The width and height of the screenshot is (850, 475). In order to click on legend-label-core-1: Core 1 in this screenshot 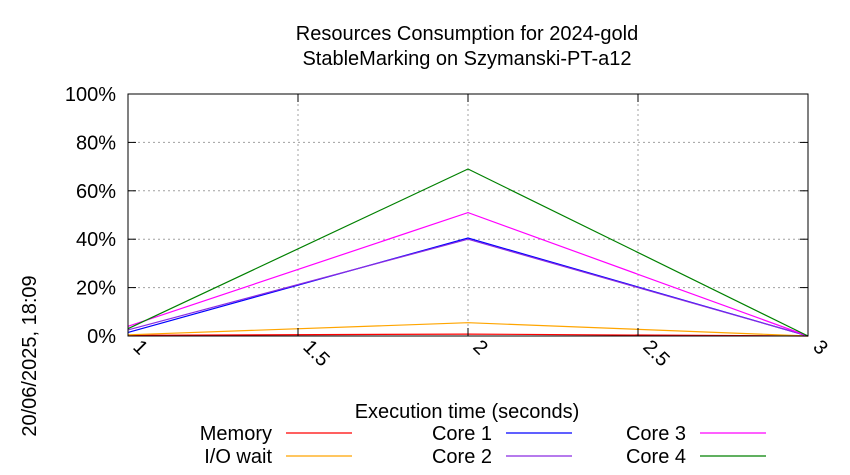, I will do `click(462, 434)`.